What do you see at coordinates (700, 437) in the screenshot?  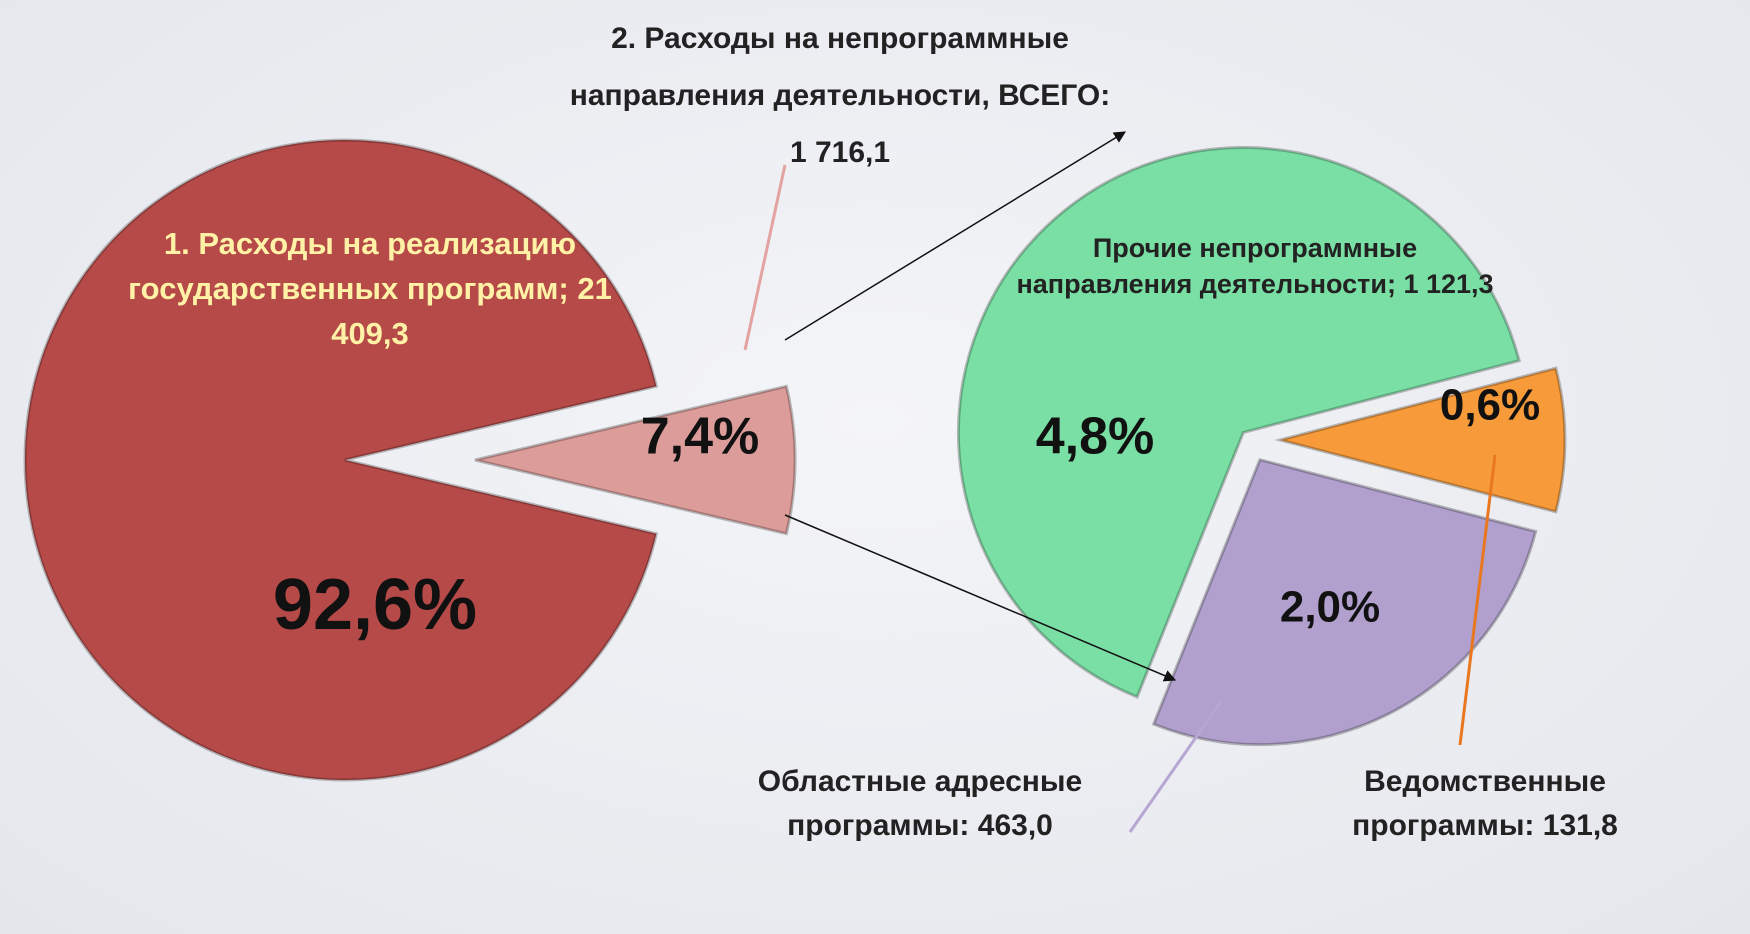 I see `value-label: 7,4%` at bounding box center [700, 437].